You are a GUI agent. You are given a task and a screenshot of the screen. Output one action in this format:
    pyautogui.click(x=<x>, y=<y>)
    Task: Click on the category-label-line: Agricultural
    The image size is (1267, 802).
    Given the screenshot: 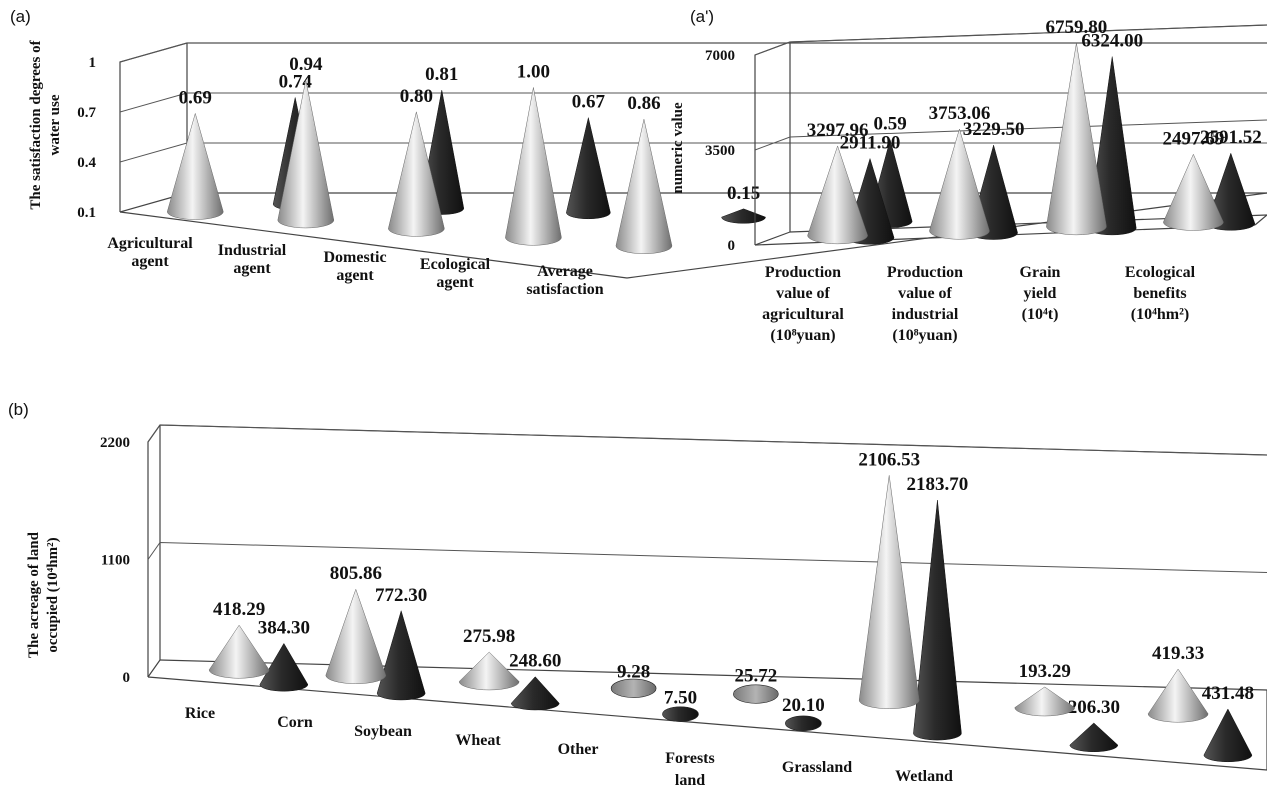 What is the action you would take?
    pyautogui.click(x=150, y=243)
    